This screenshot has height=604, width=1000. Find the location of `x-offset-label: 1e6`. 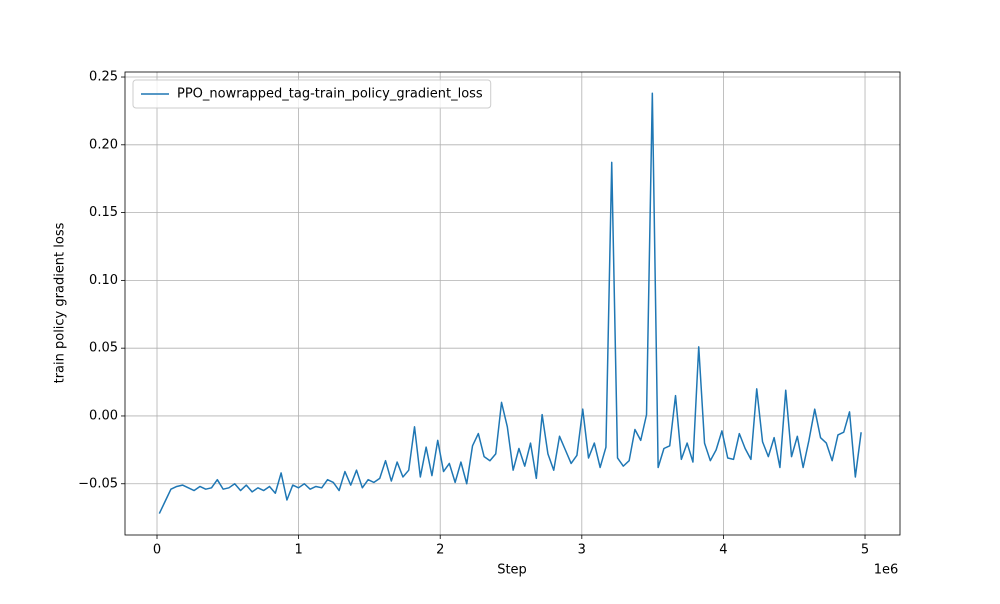

x-offset-label: 1e6 is located at coordinates (886, 570).